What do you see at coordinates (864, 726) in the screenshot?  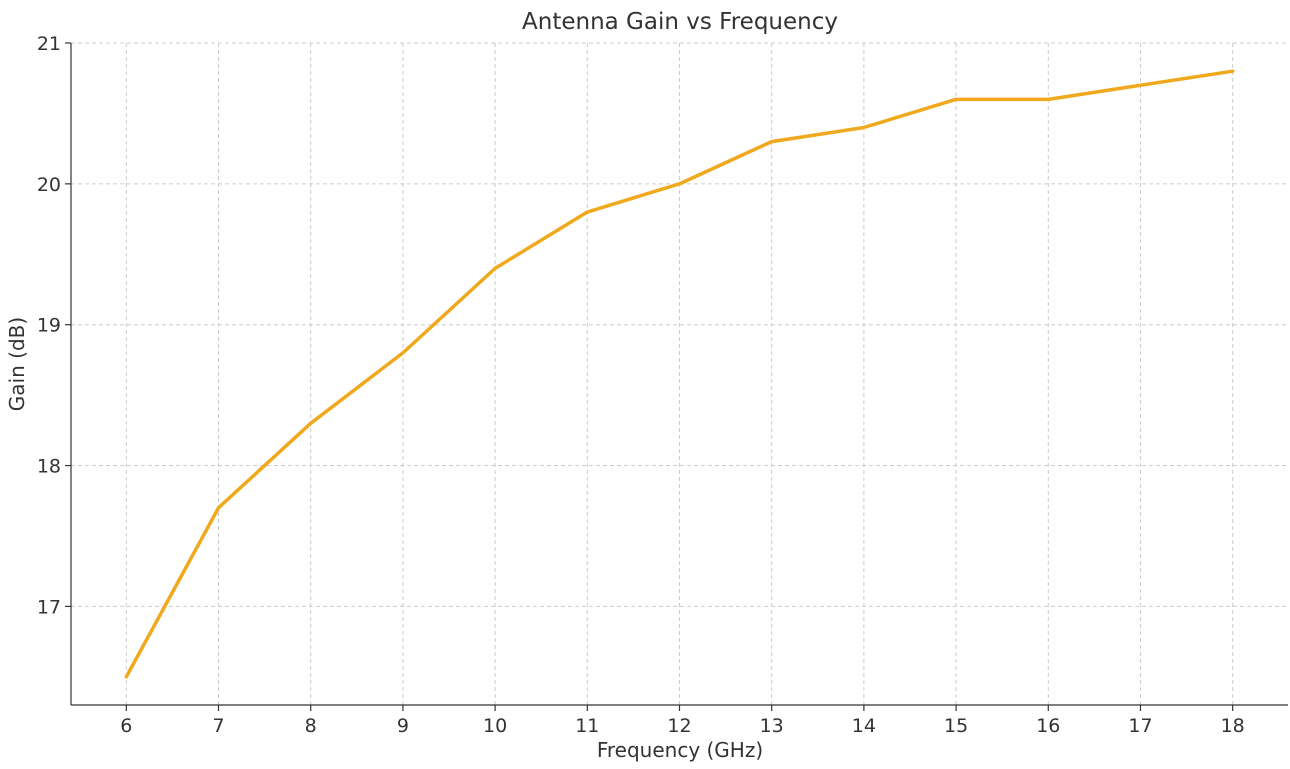 I see `x-tick-label-8: 14` at bounding box center [864, 726].